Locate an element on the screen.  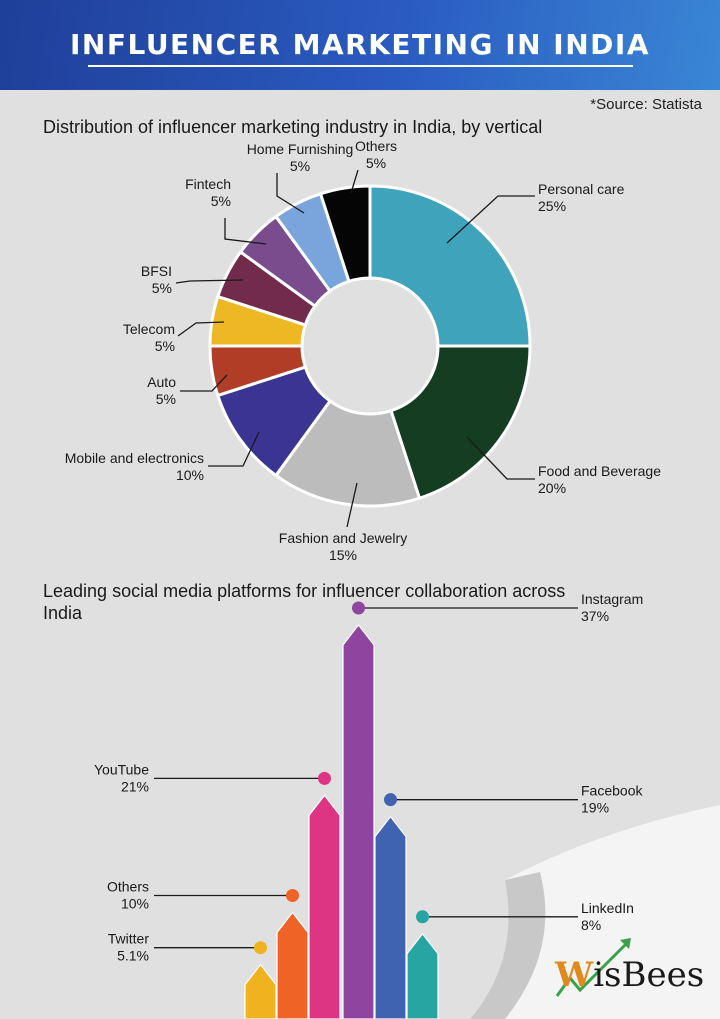
title-banner is located at coordinates (360, 45).